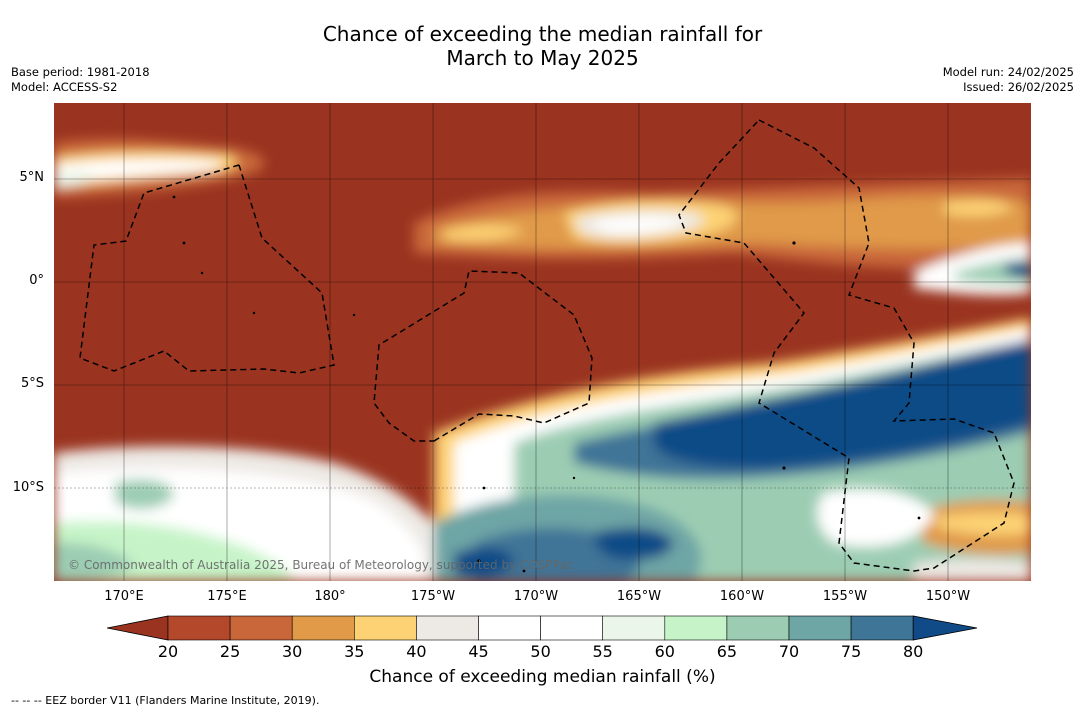 The width and height of the screenshot is (1085, 713). Describe the element at coordinates (742, 596) in the screenshot. I see `lon-label-160w: 160°W` at that location.